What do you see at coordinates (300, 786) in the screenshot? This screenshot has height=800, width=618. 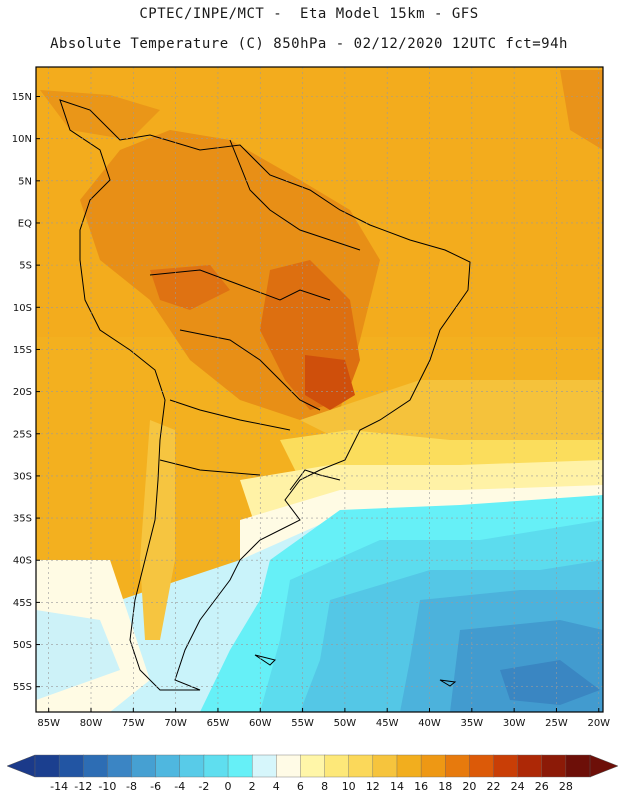 I see `colorbar-label: 6` at bounding box center [300, 786].